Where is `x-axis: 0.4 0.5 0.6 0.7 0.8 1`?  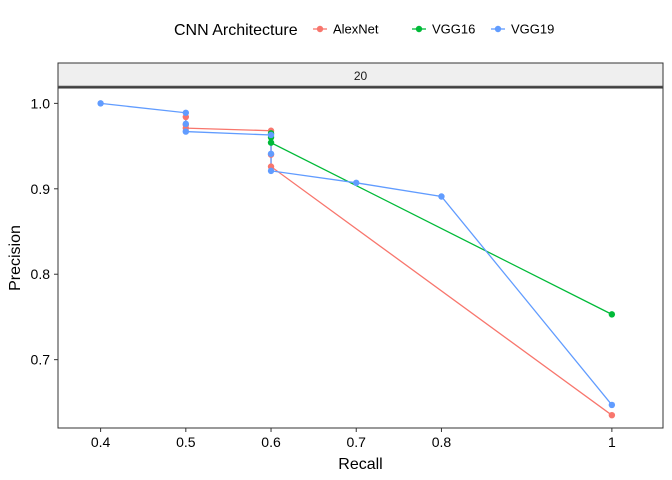
x-axis: 0.4 0.5 0.6 0.7 0.8 1 is located at coordinates (353, 439).